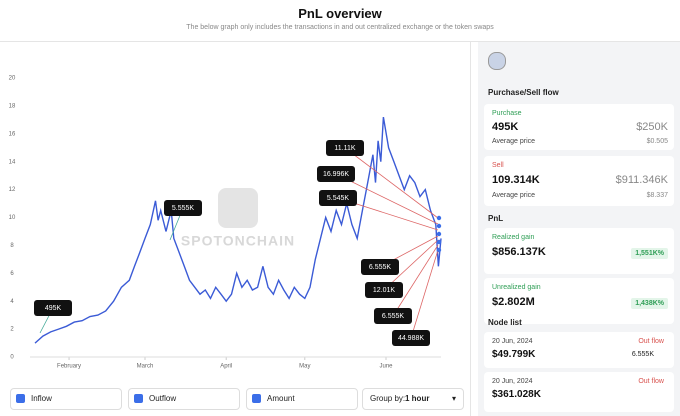  Describe the element at coordinates (657, 195) in the screenshot. I see `avg: $8.337` at that location.